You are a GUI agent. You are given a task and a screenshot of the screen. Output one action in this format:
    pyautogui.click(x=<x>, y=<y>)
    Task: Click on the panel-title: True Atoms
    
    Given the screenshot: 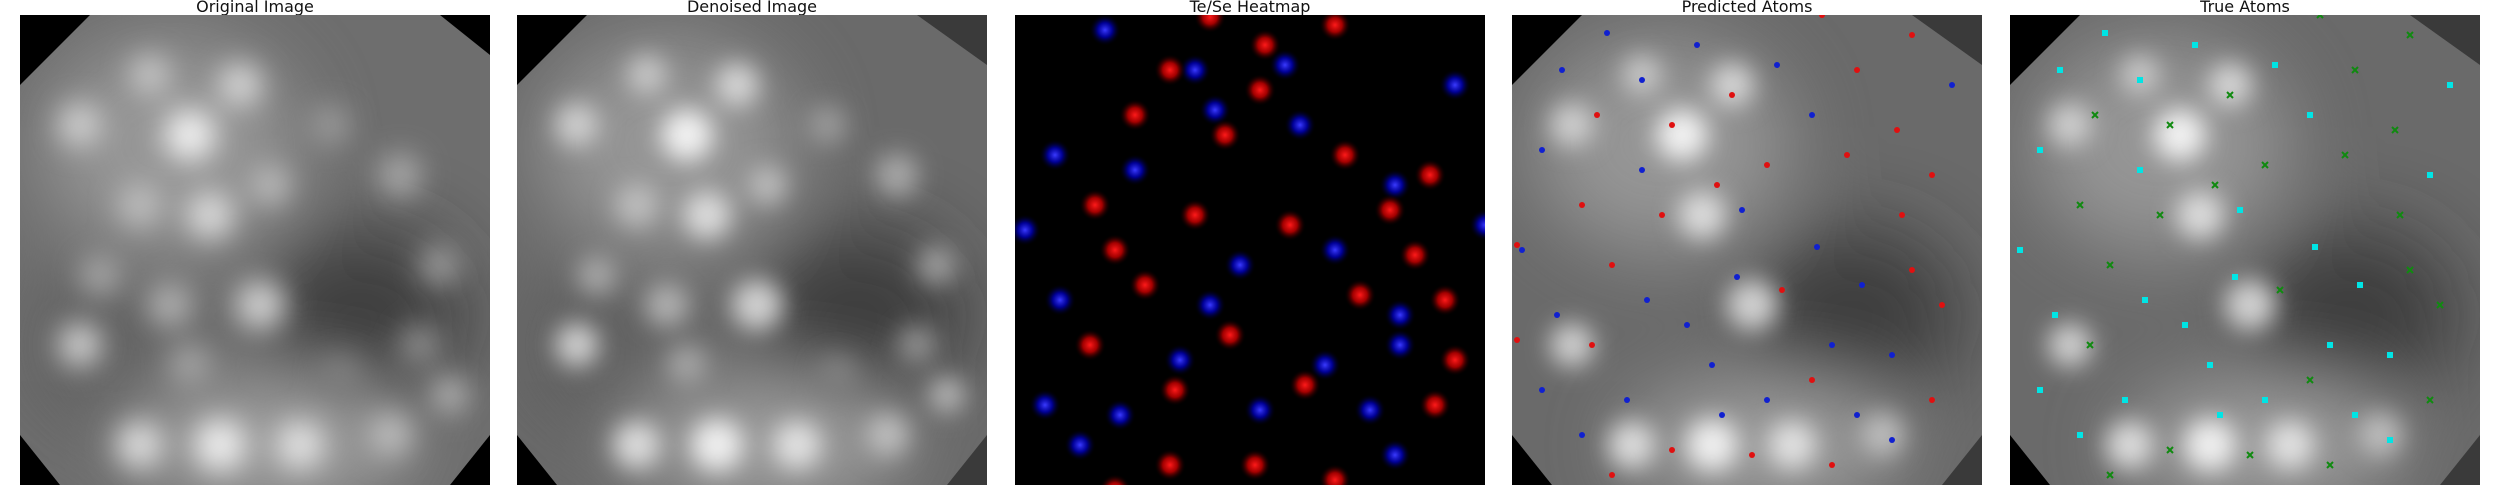 What is the action you would take?
    pyautogui.click(x=2245, y=8)
    